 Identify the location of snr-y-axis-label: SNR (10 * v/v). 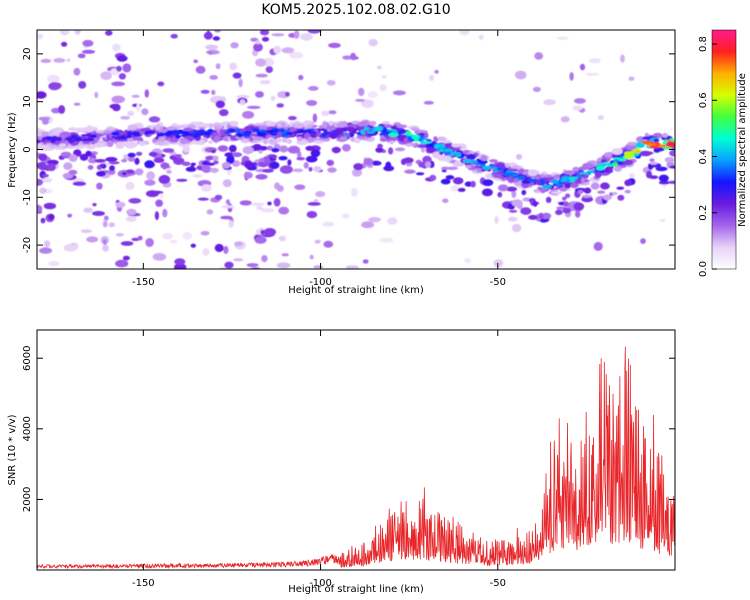
(12, 449).